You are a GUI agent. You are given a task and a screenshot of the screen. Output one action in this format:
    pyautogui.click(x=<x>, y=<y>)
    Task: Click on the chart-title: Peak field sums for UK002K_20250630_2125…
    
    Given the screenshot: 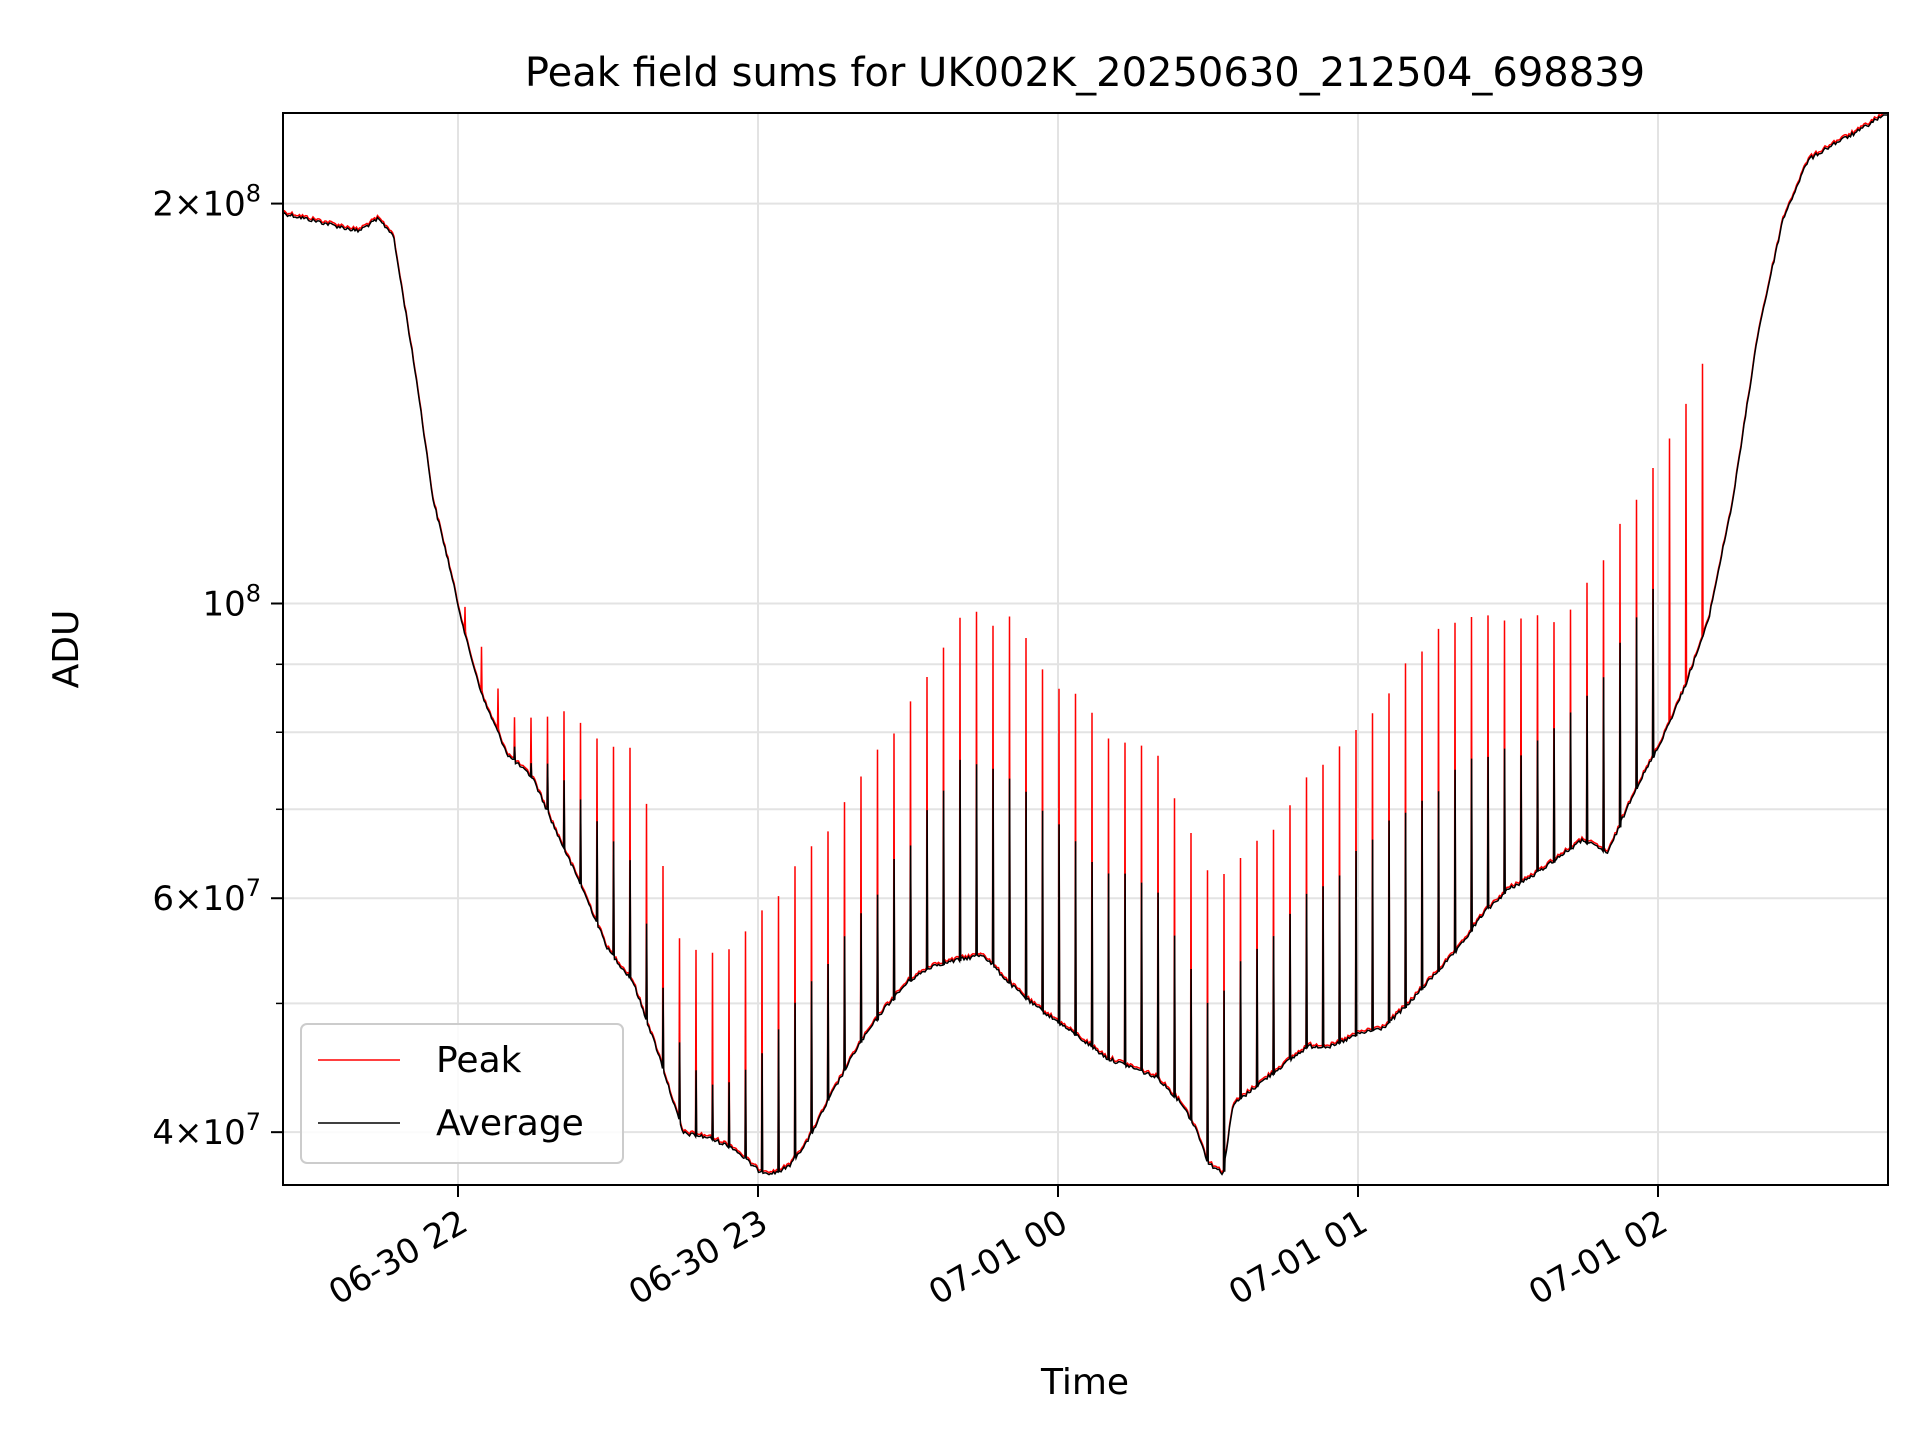 What is the action you would take?
    pyautogui.click(x=1085, y=73)
    